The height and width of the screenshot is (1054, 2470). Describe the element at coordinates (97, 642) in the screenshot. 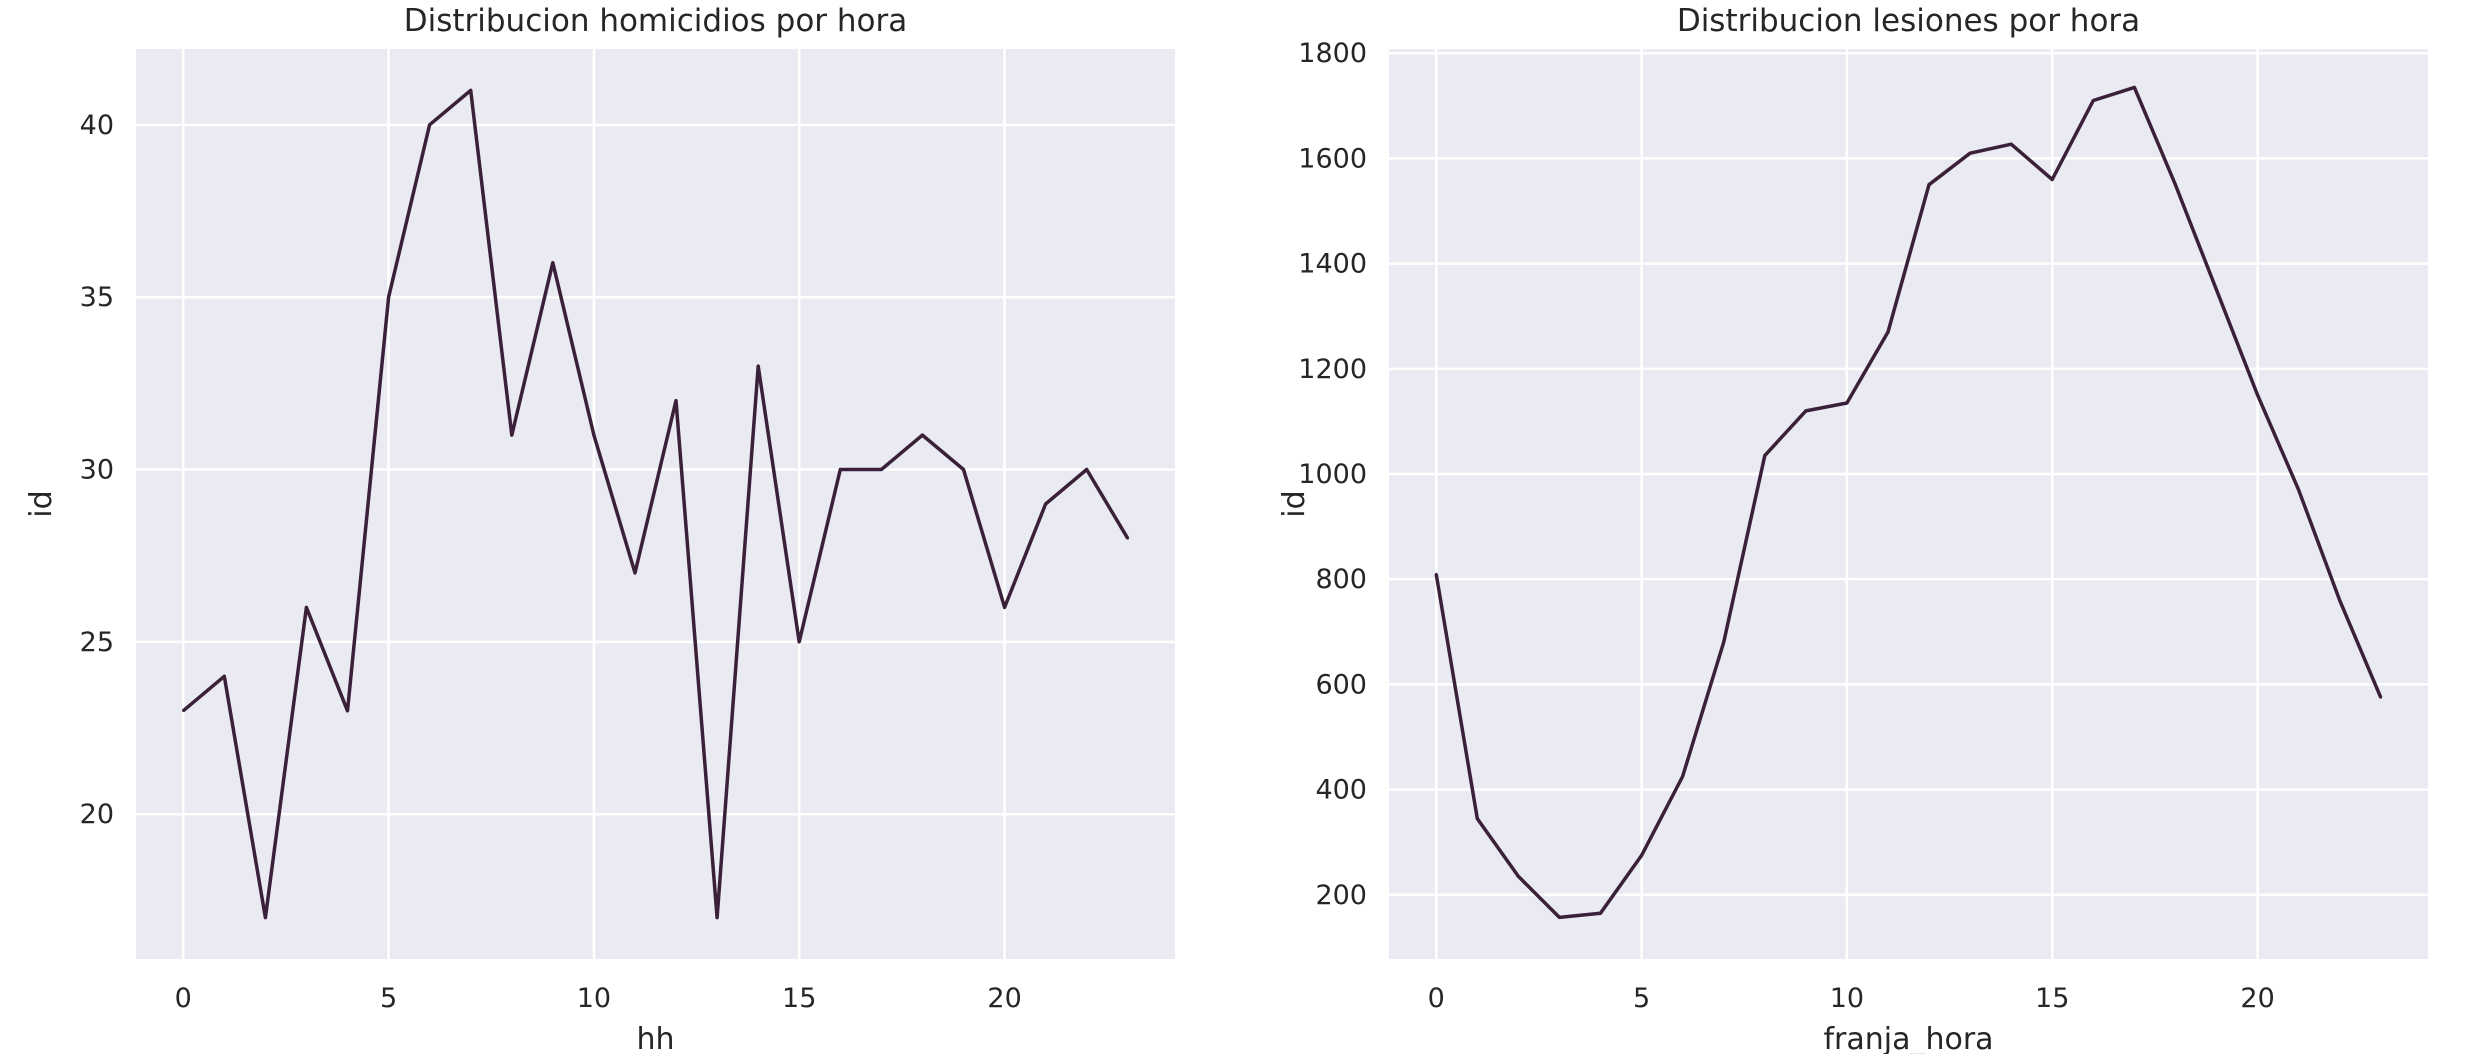

I see `y-tick-label: 25` at that location.